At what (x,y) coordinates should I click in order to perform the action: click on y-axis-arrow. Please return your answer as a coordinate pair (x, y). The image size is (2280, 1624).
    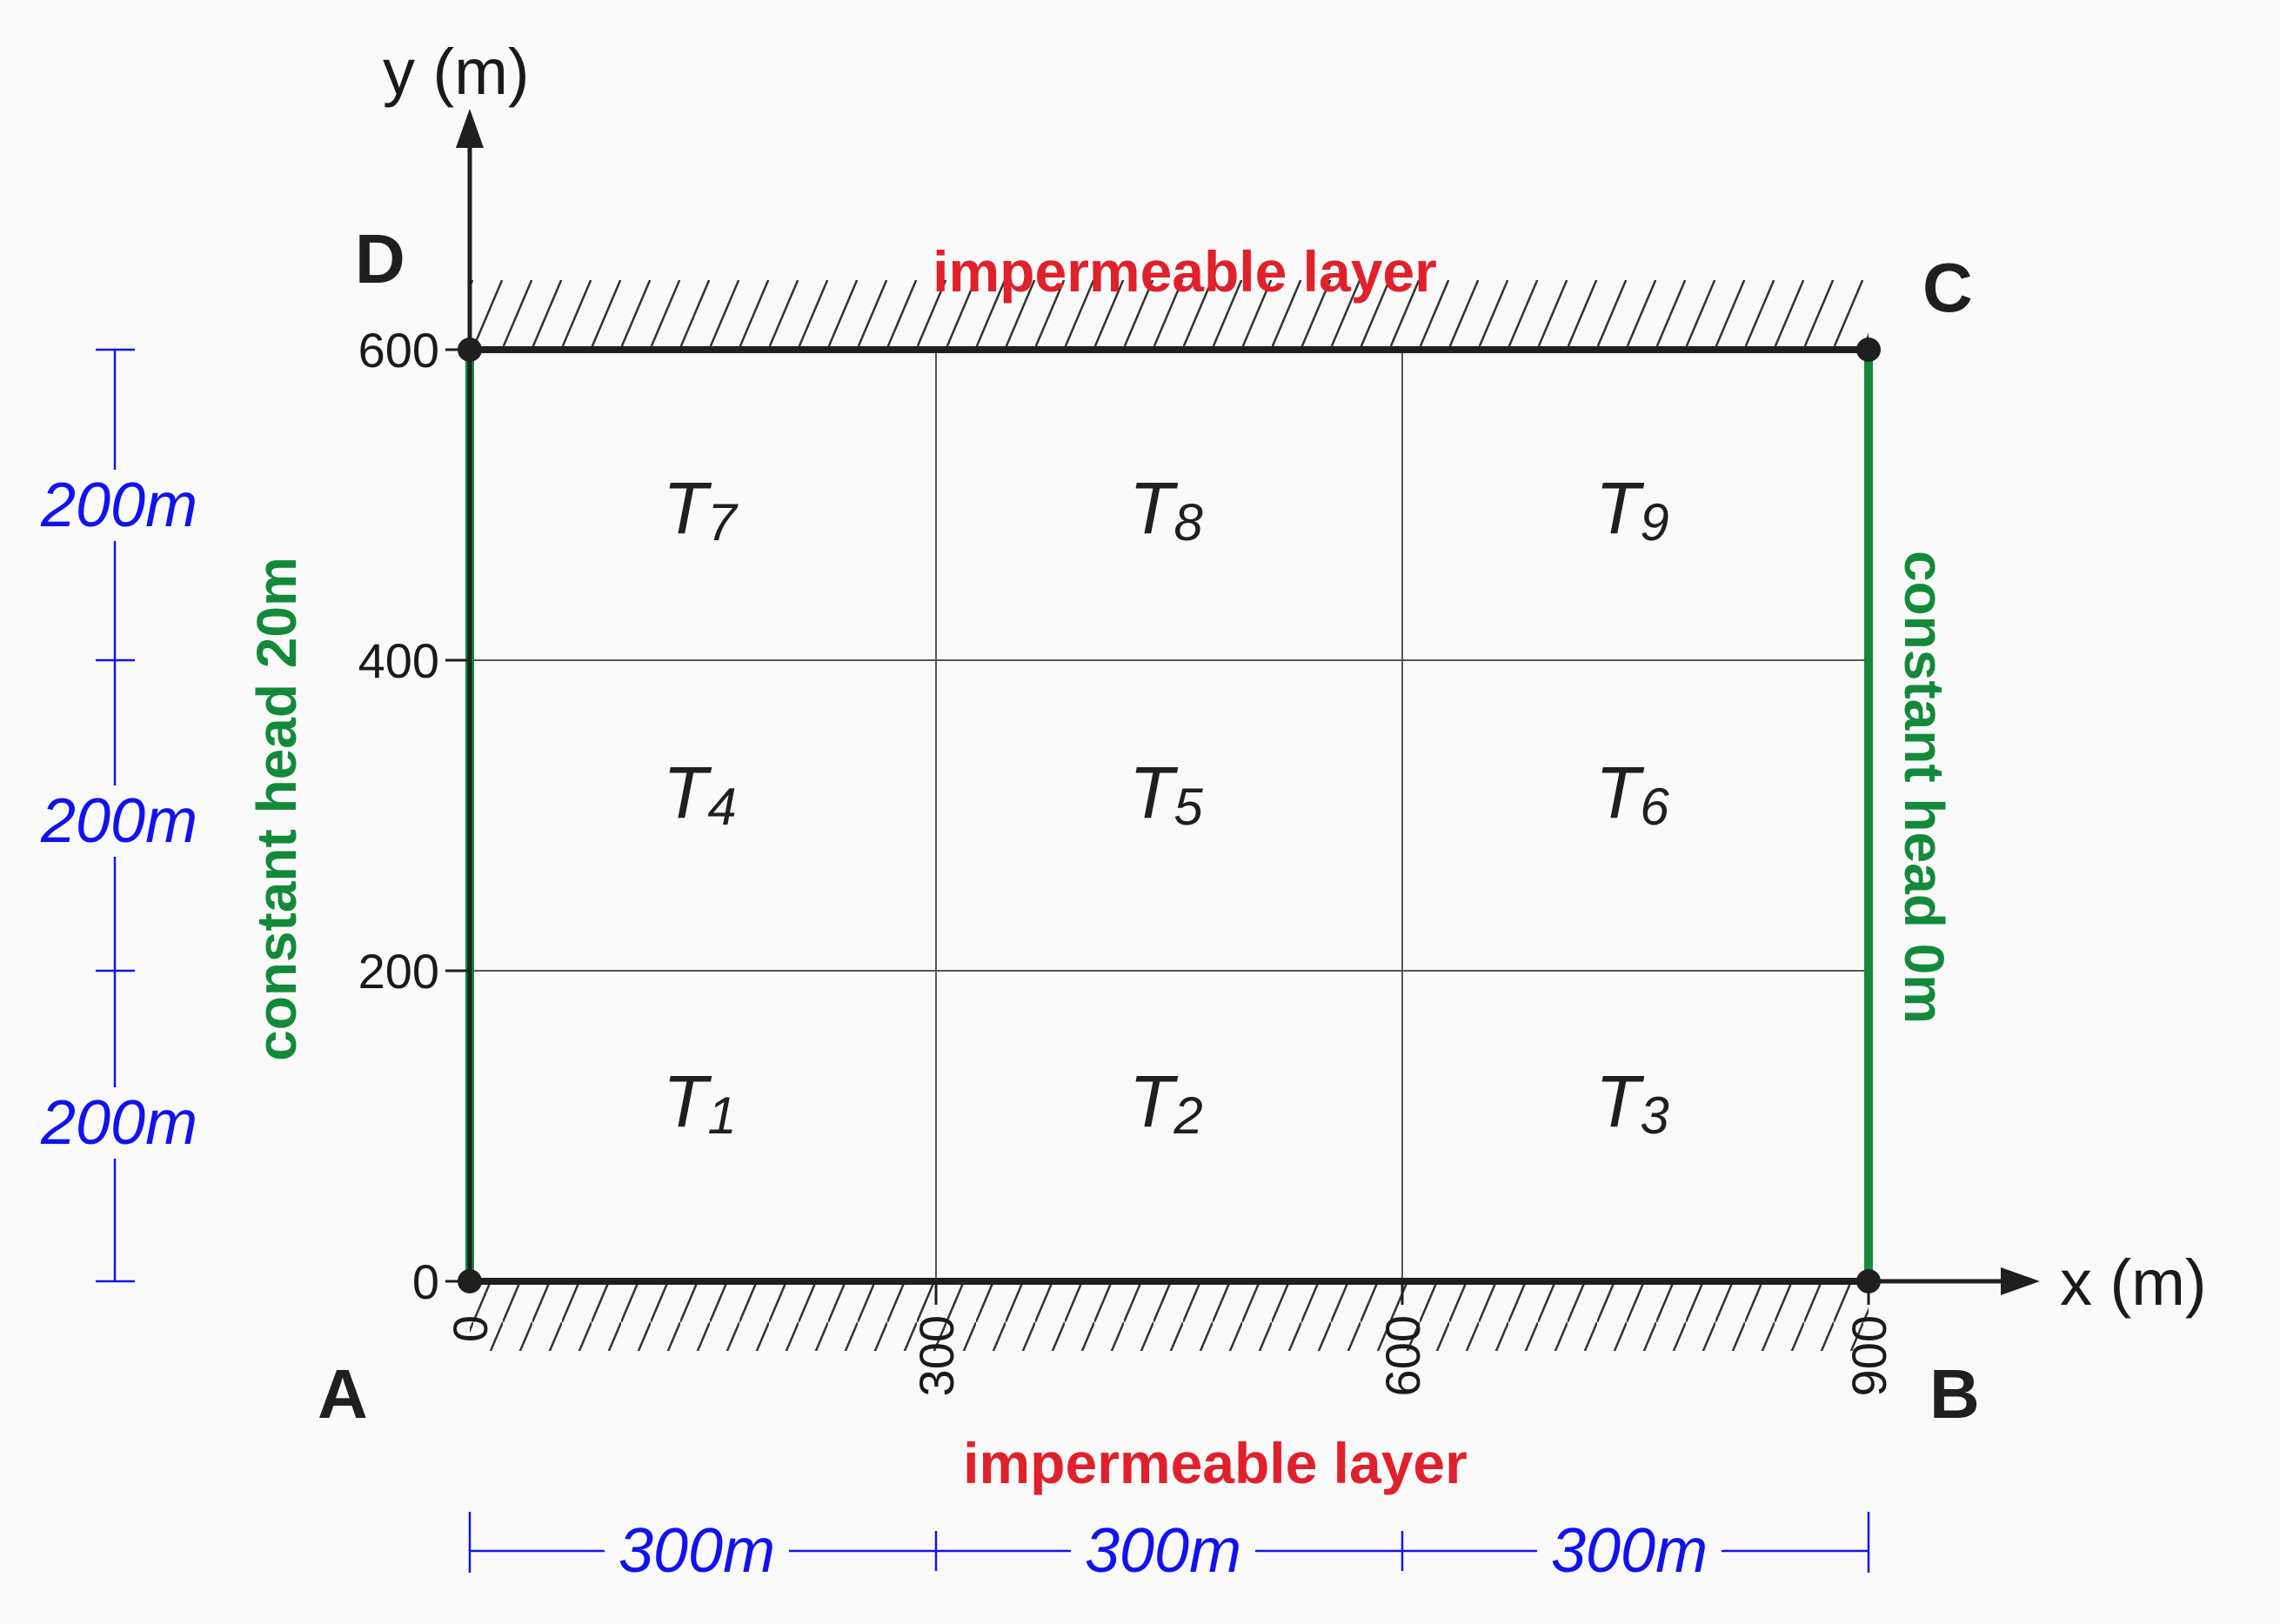
    Looking at the image, I should click on (470, 129).